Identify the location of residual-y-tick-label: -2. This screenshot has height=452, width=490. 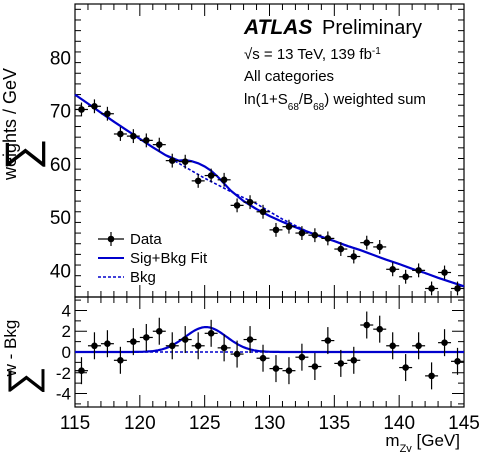
(63, 373).